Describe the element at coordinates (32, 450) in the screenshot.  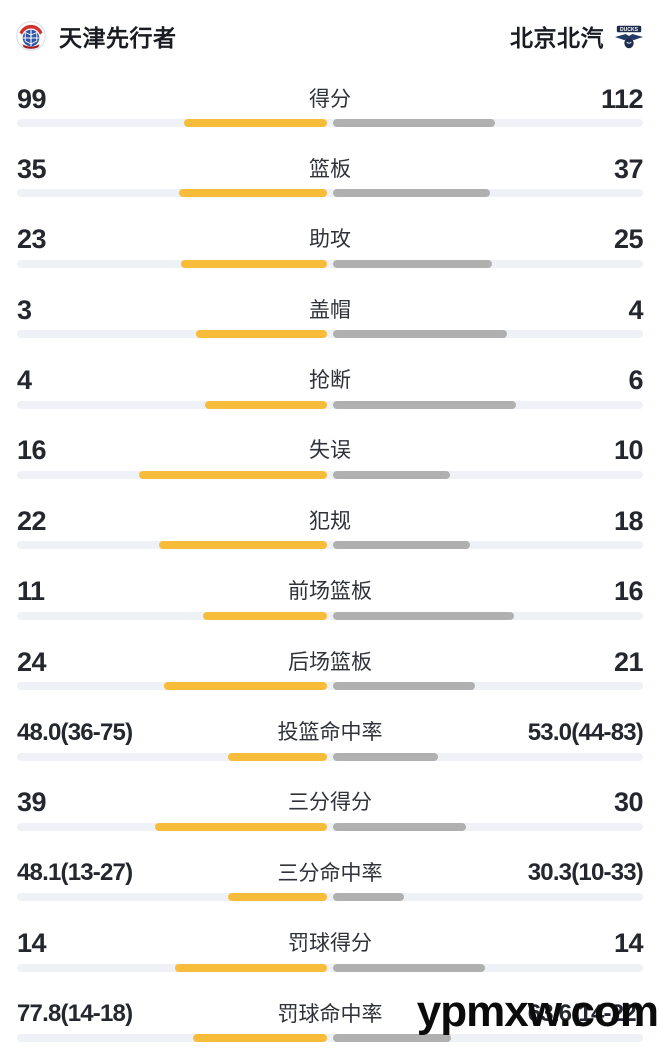
I see `home-stat-value: 16` at that location.